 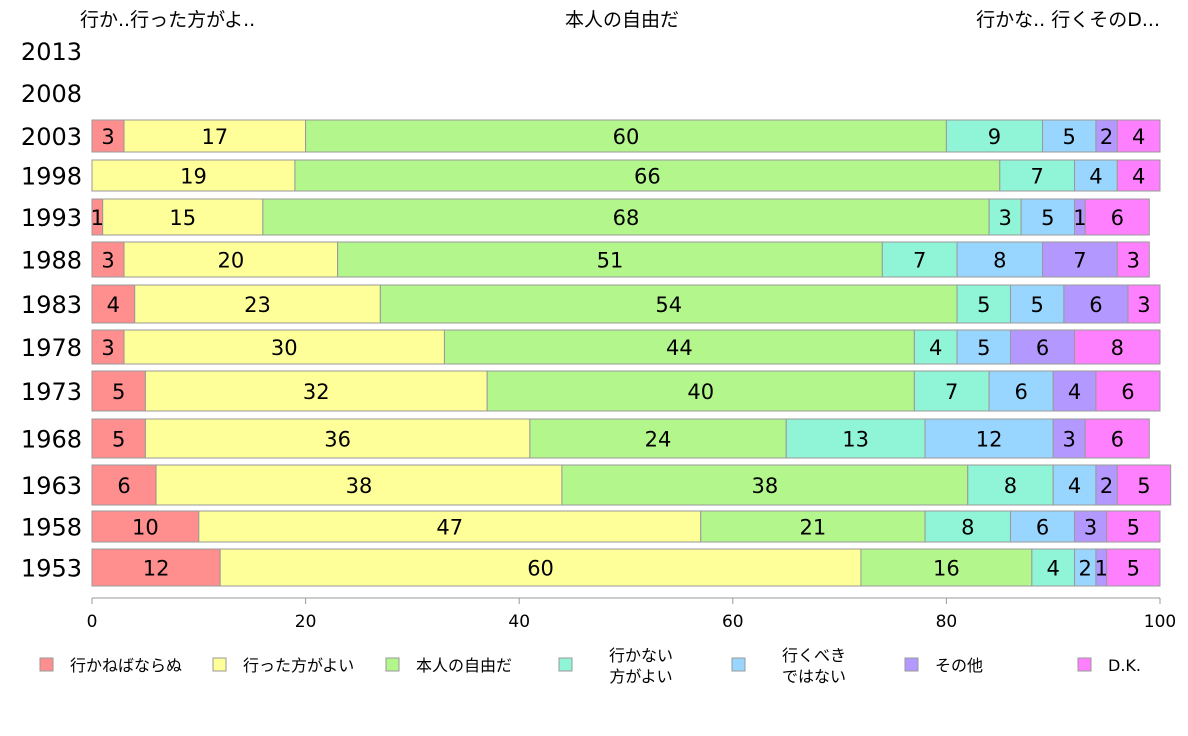 I want to click on data-label-1993-3: 68, so click(x=626, y=218).